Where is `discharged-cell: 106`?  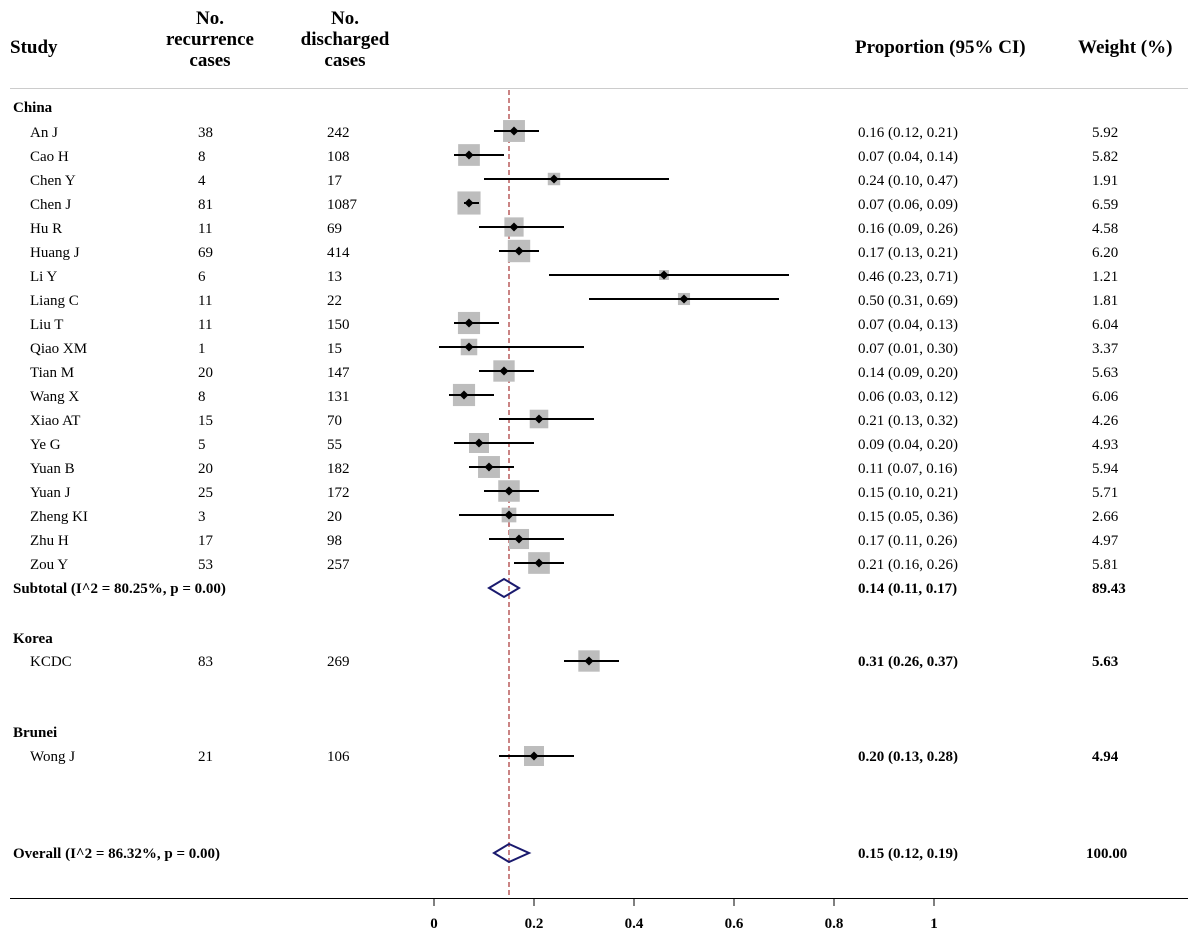
discharged-cell: 106 is located at coordinates (338, 757).